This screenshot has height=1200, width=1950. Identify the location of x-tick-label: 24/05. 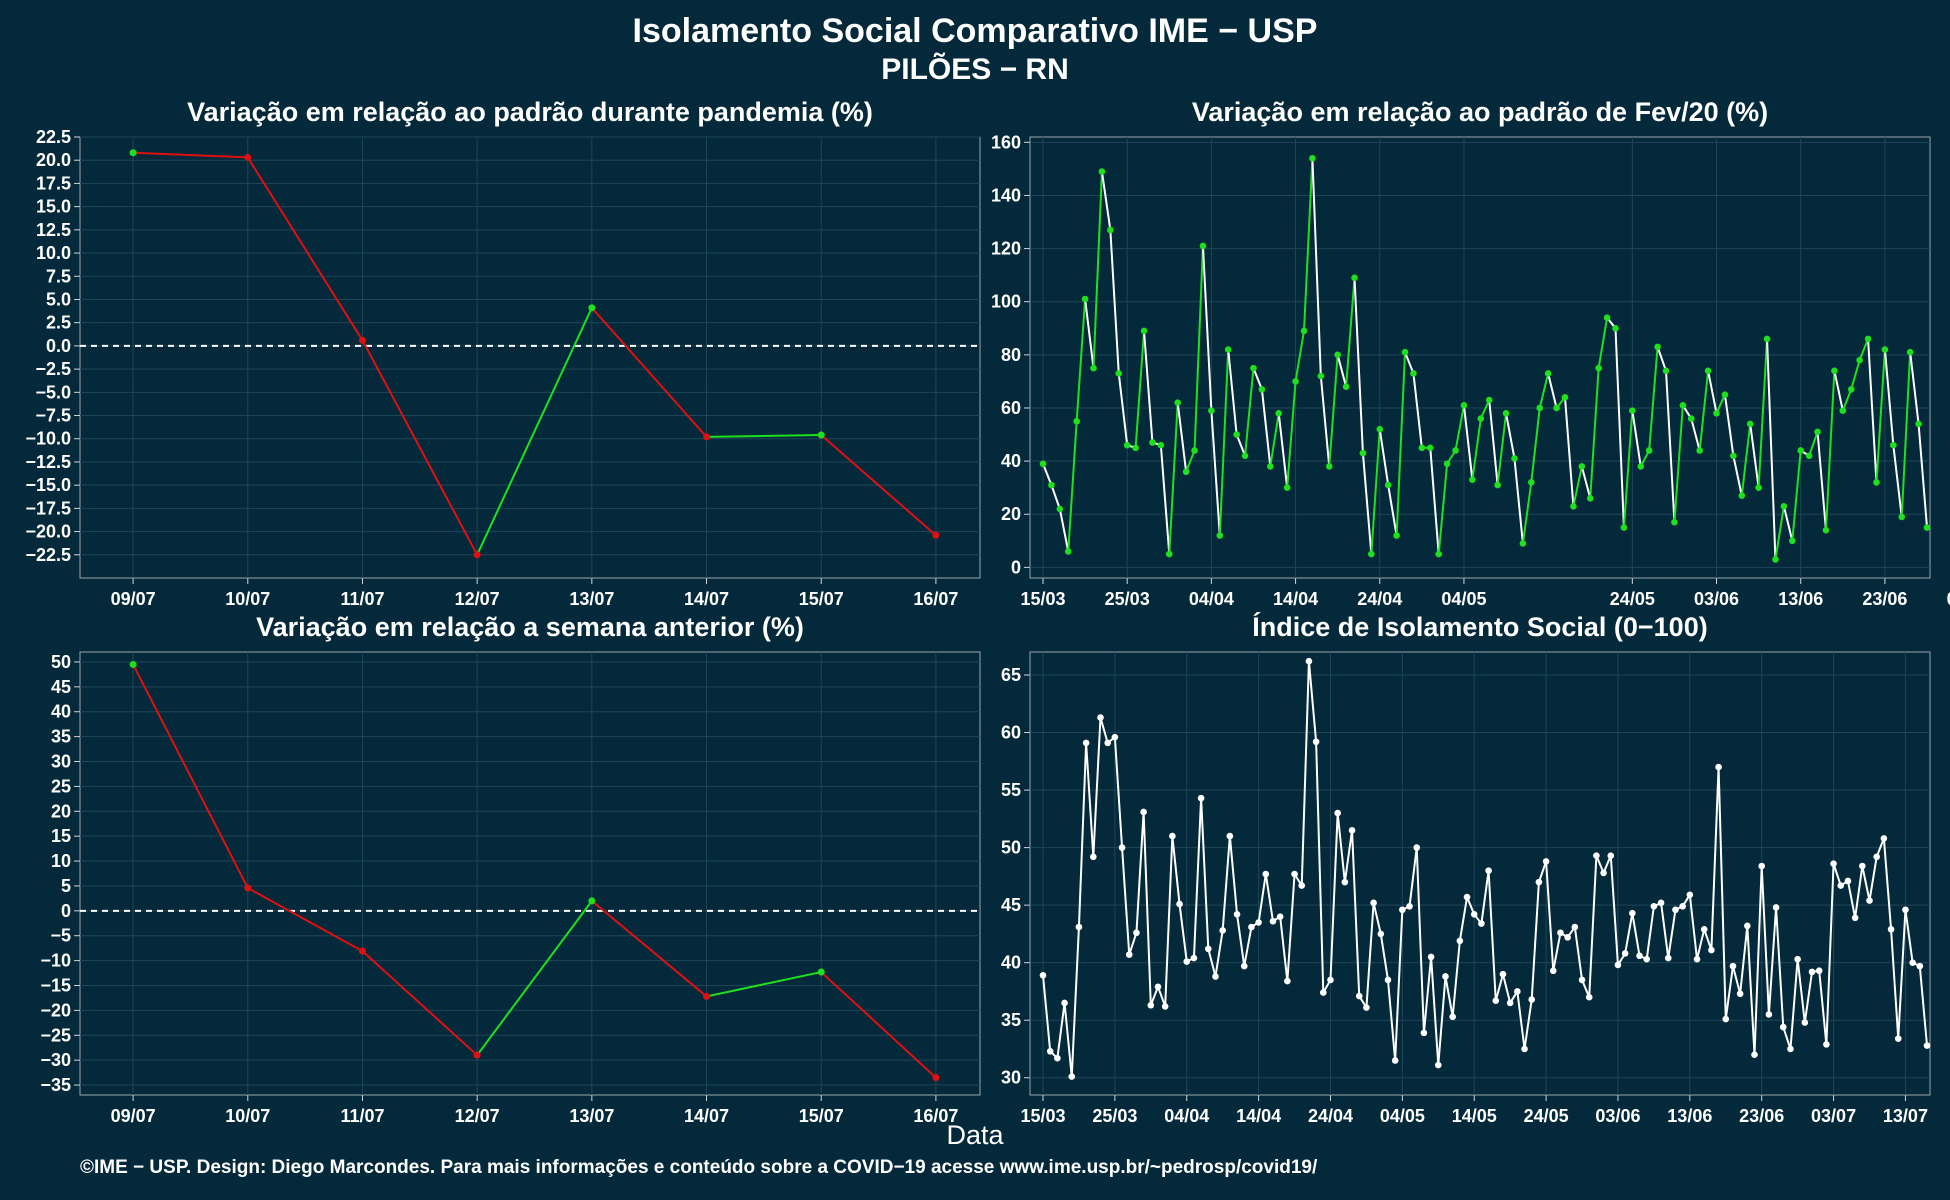
(1546, 1116).